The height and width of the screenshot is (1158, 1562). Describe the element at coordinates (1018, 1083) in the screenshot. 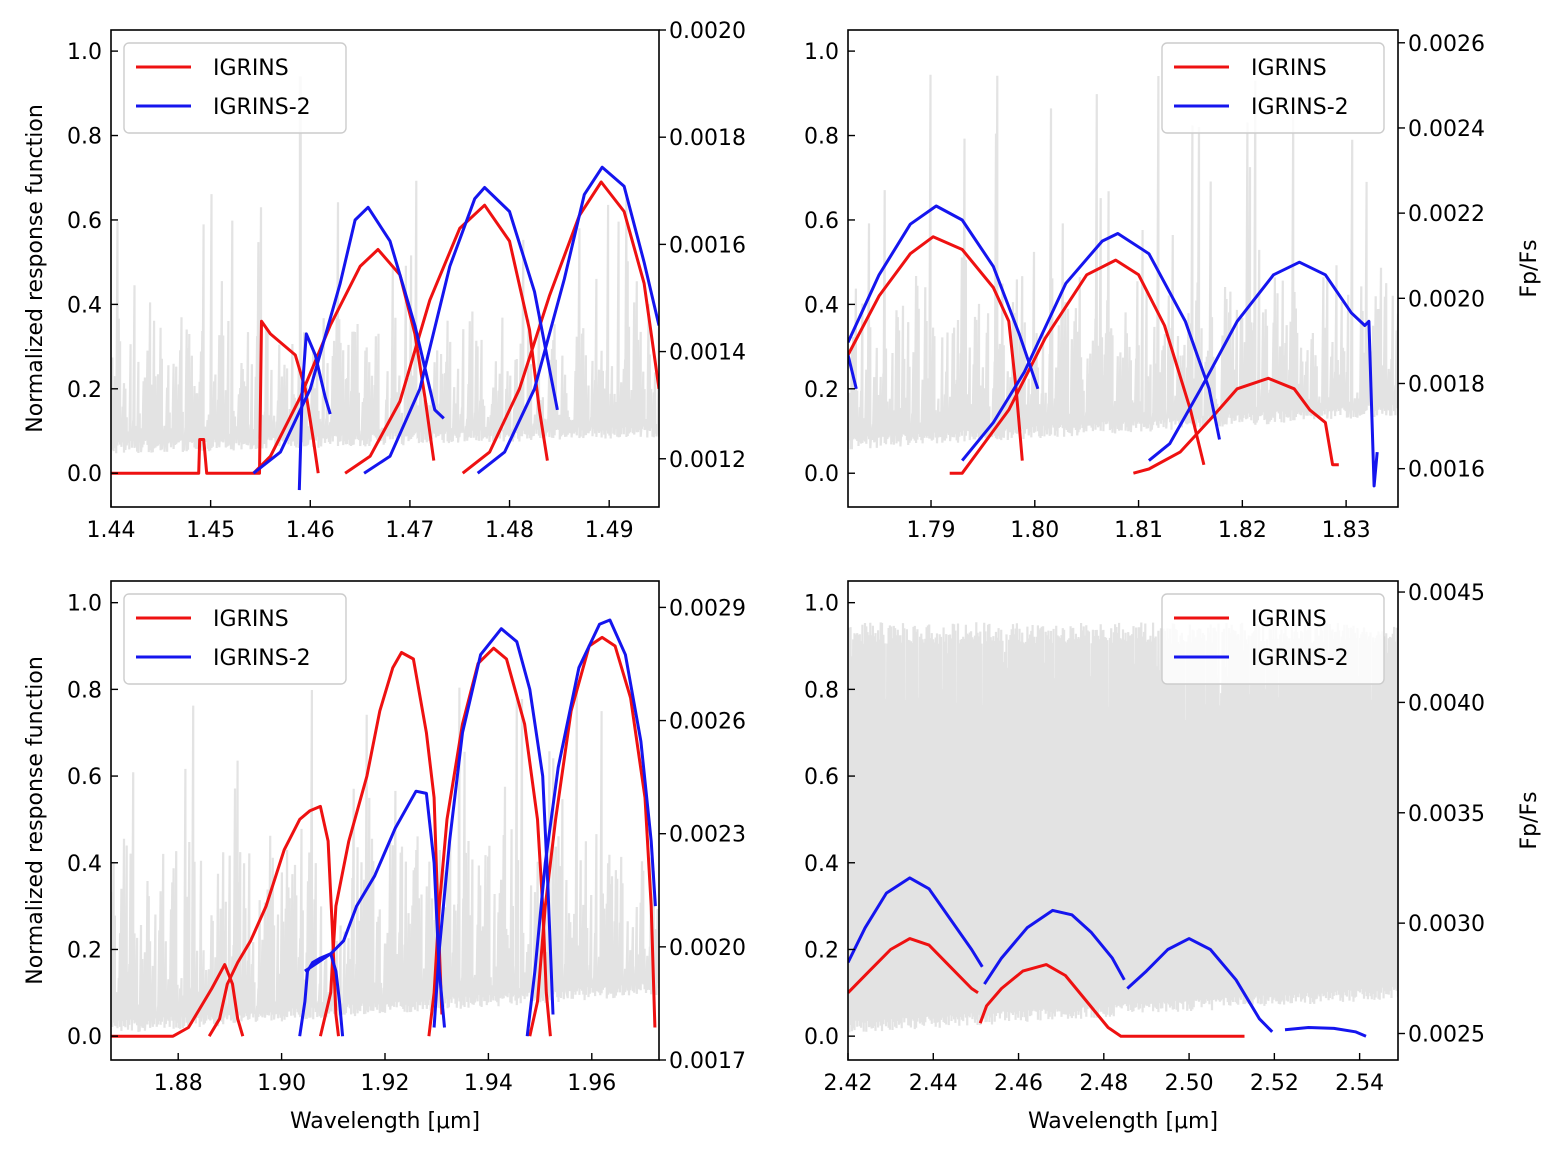

I see `x-tick-label: 2.46` at that location.